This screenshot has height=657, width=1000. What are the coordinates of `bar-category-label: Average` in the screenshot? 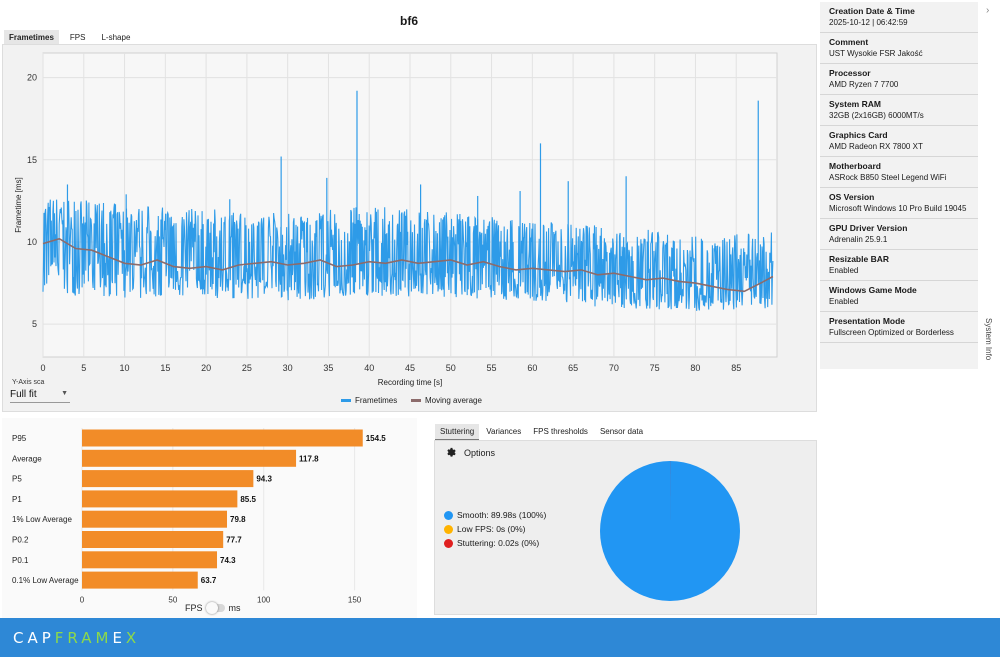 It's located at (27, 458).